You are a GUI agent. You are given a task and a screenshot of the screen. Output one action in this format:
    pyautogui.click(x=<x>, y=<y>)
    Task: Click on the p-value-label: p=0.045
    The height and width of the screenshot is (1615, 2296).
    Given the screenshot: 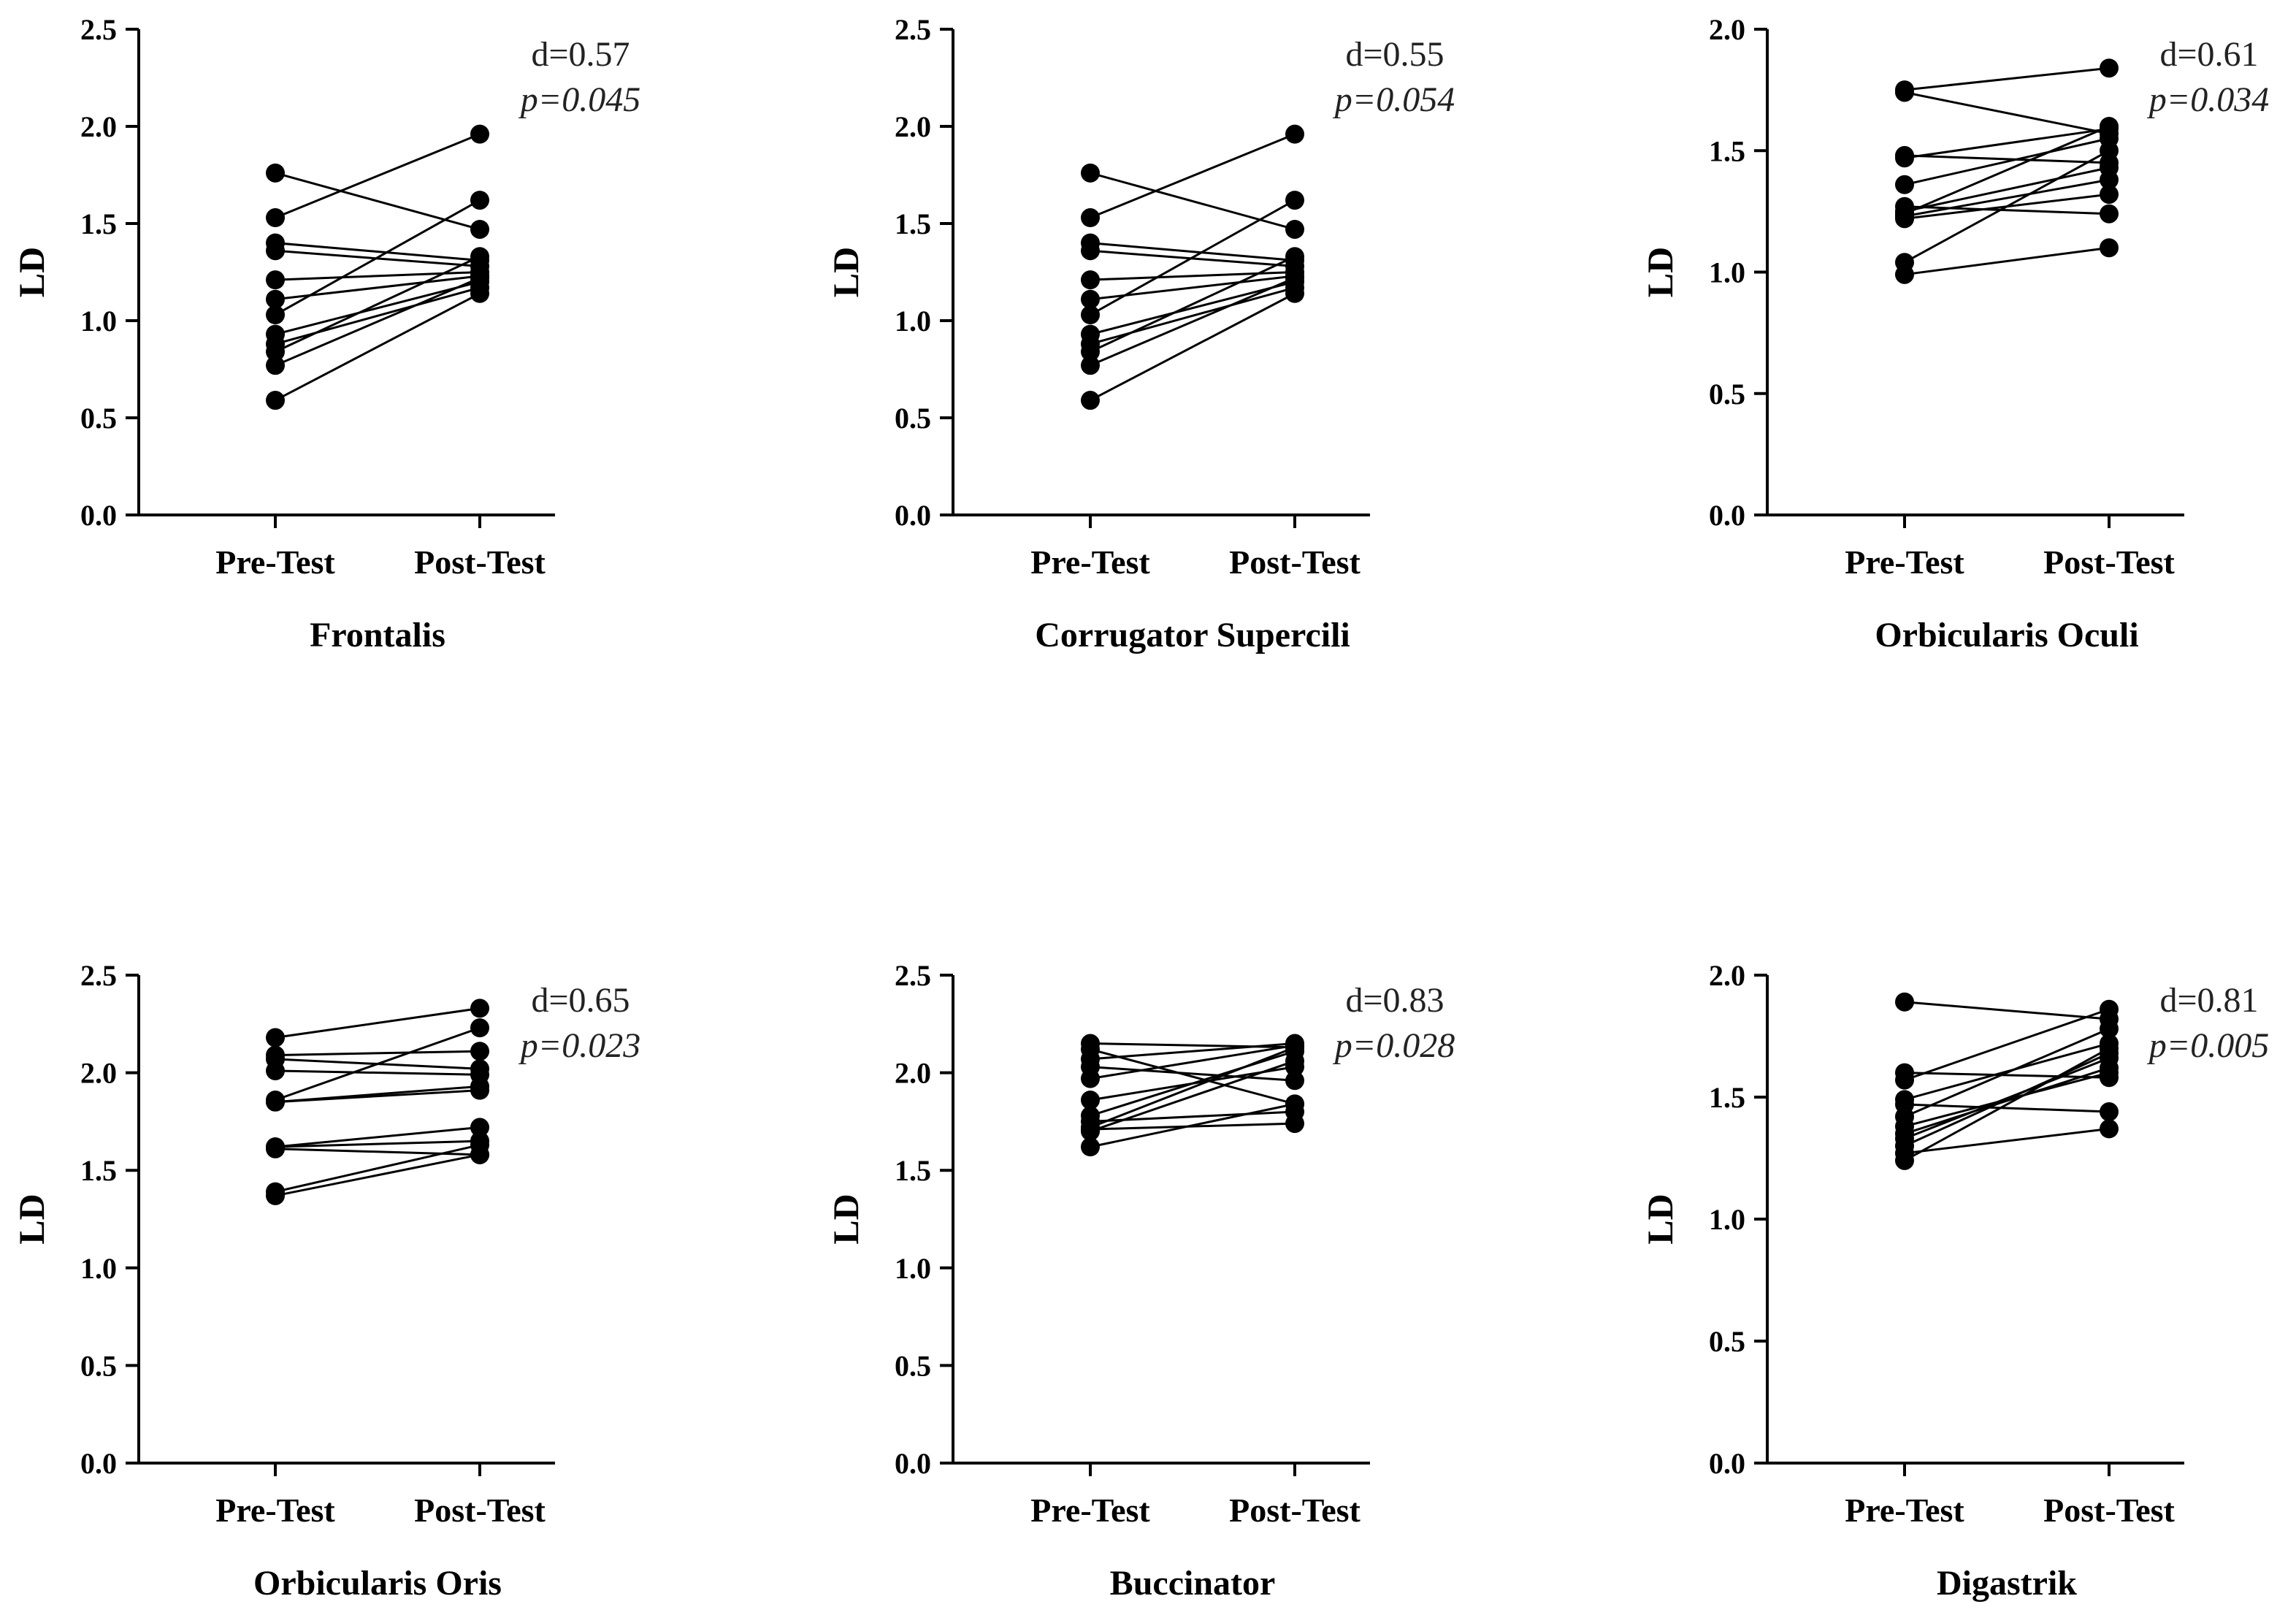 What is the action you would take?
    pyautogui.click(x=579, y=99)
    